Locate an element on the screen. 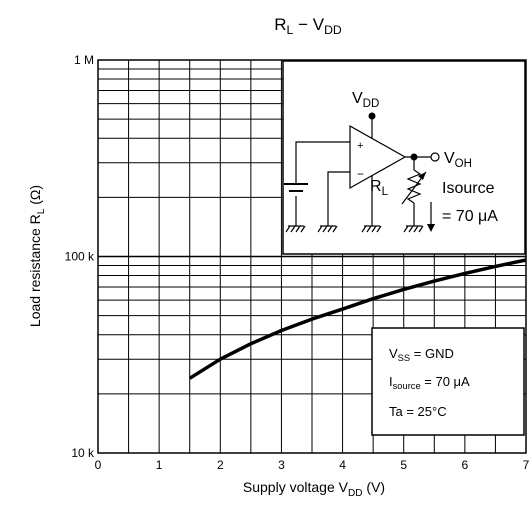  x-tick-label: 3 is located at coordinates (281, 465).